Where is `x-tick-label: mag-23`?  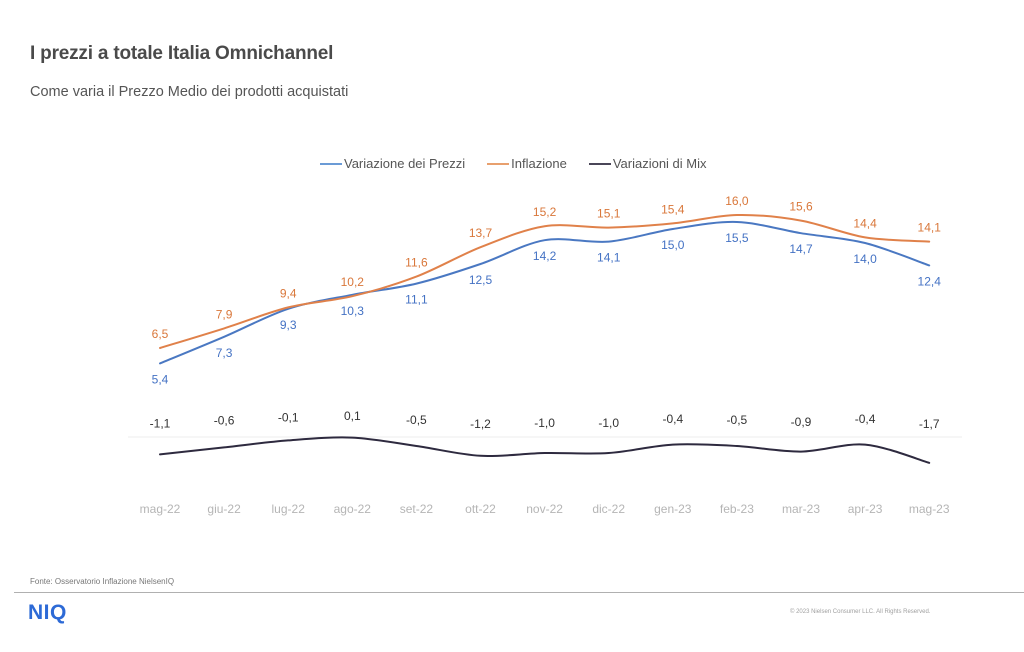
x-tick-label: mag-23 is located at coordinates (929, 509).